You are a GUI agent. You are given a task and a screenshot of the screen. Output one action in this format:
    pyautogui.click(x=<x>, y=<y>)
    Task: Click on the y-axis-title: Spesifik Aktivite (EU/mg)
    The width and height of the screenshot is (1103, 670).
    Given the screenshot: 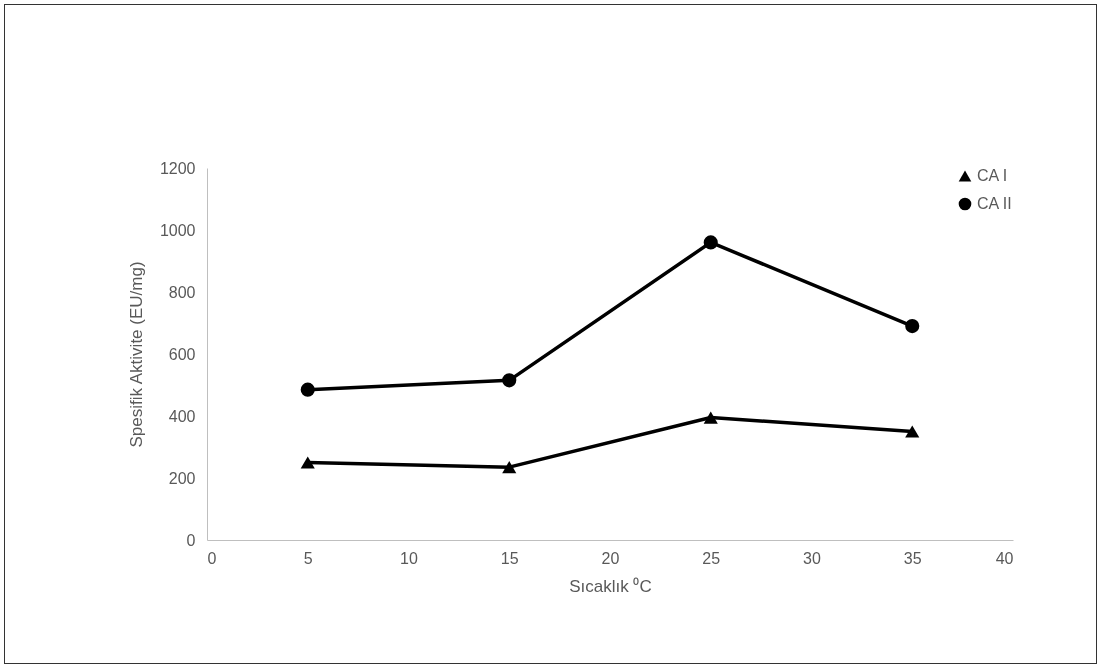 What is the action you would take?
    pyautogui.click(x=136, y=354)
    